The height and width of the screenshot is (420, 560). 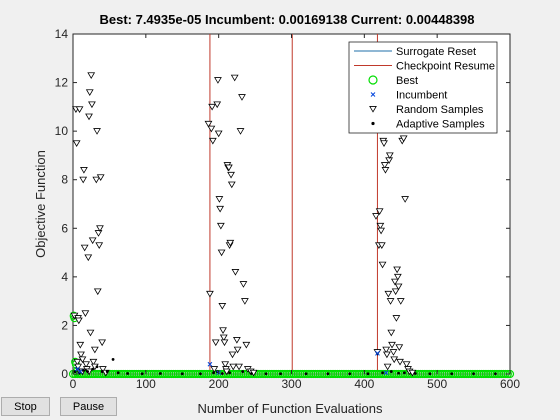 I want to click on y-tick-label: 10, so click(x=62, y=131).